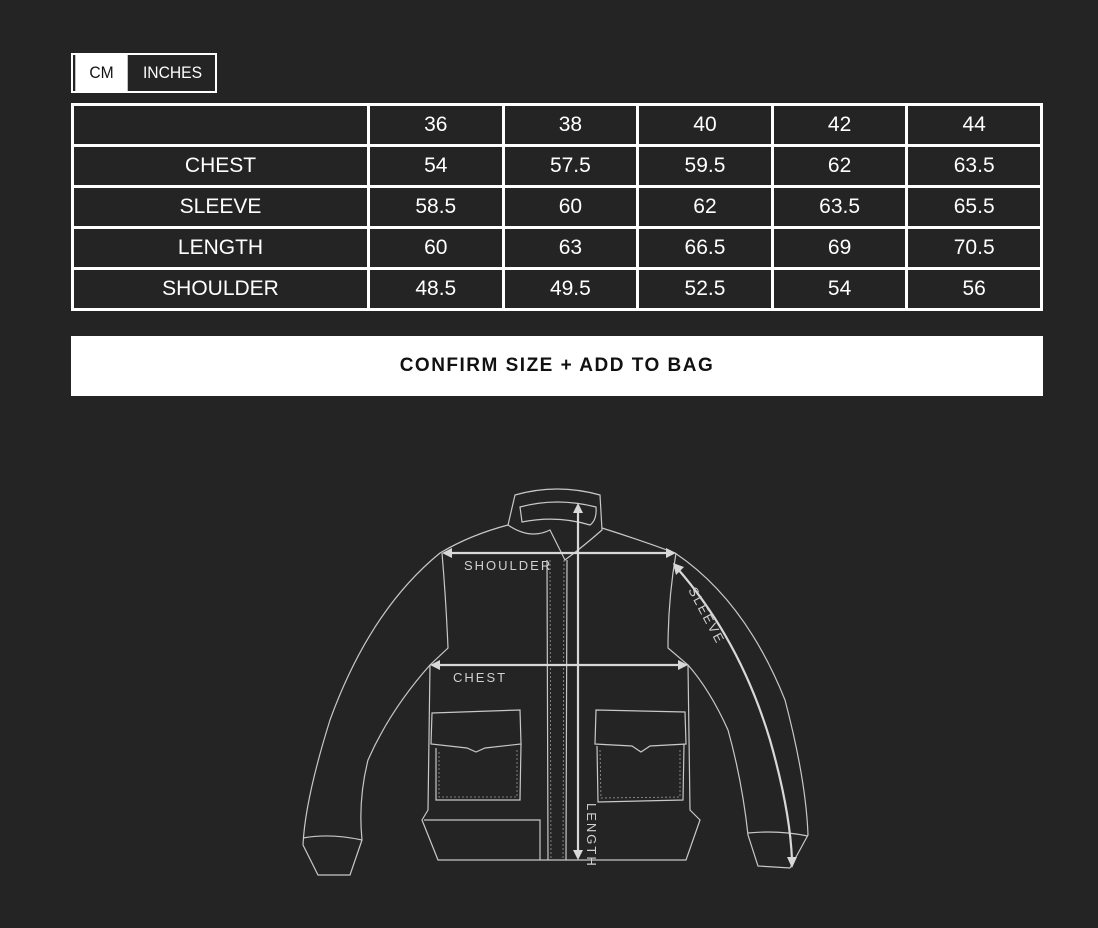 The height and width of the screenshot is (928, 1098). What do you see at coordinates (436, 207) in the screenshot?
I see `table-cell: 58.5` at bounding box center [436, 207].